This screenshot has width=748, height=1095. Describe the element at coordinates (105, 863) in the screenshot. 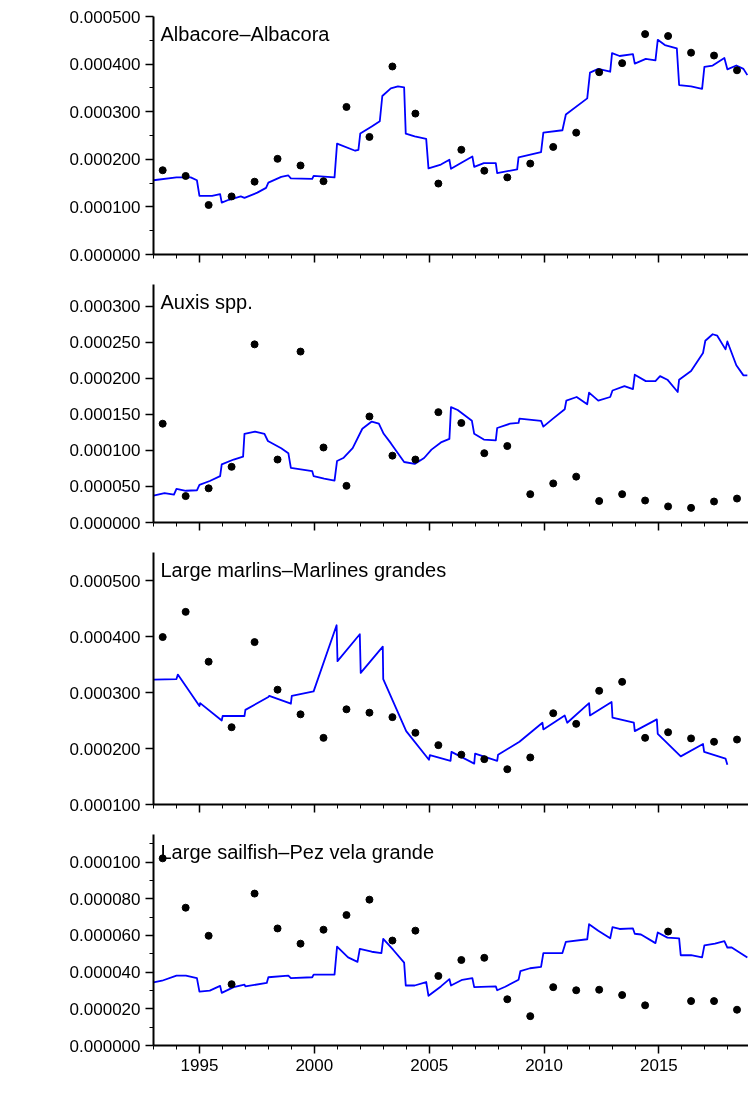

I see `y-tick-label: 0.000100` at that location.